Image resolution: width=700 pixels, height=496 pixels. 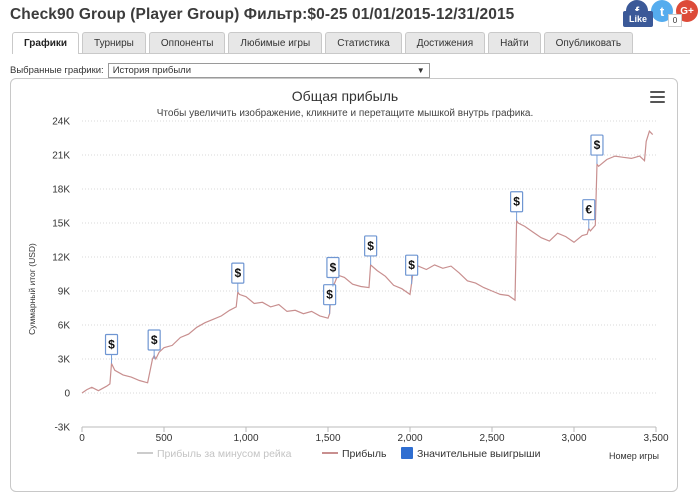 What do you see at coordinates (46, 43) in the screenshot?
I see `tab-graphs: Графики` at bounding box center [46, 43].